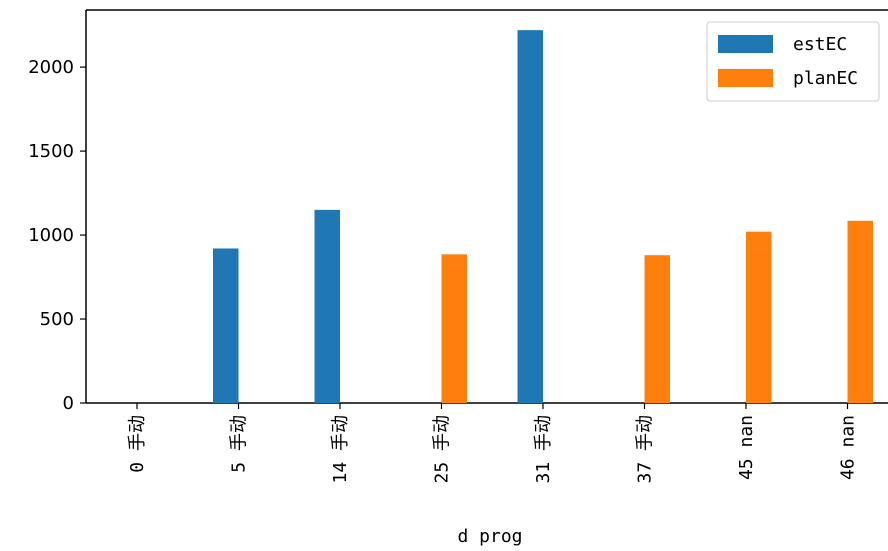 This screenshot has height=551, width=888. What do you see at coordinates (793, 61) in the screenshot?
I see `legend: estEC planEC` at bounding box center [793, 61].